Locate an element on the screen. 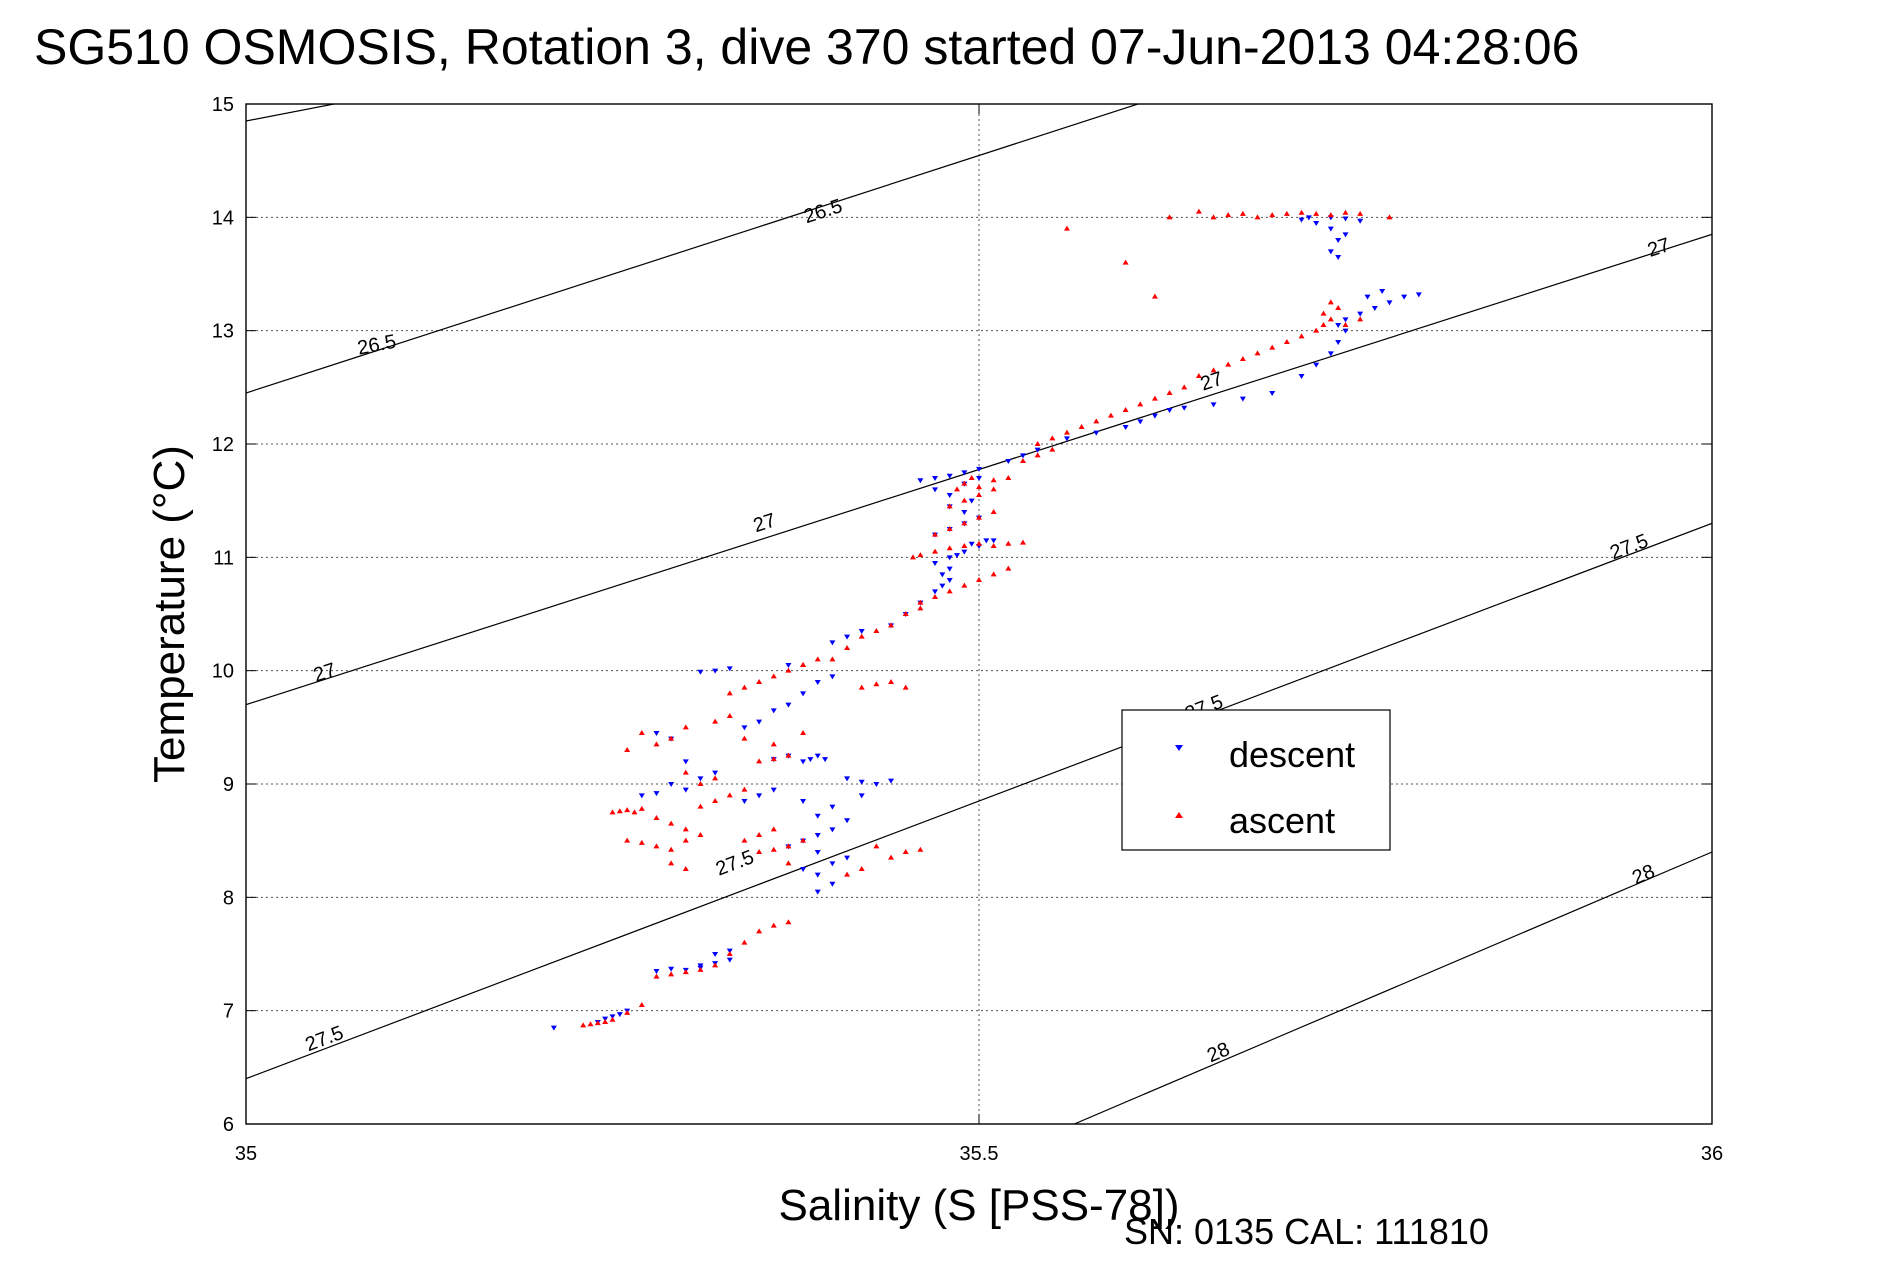 The image size is (1891, 1262). legend-ascent-marker is located at coordinates (1179, 815).